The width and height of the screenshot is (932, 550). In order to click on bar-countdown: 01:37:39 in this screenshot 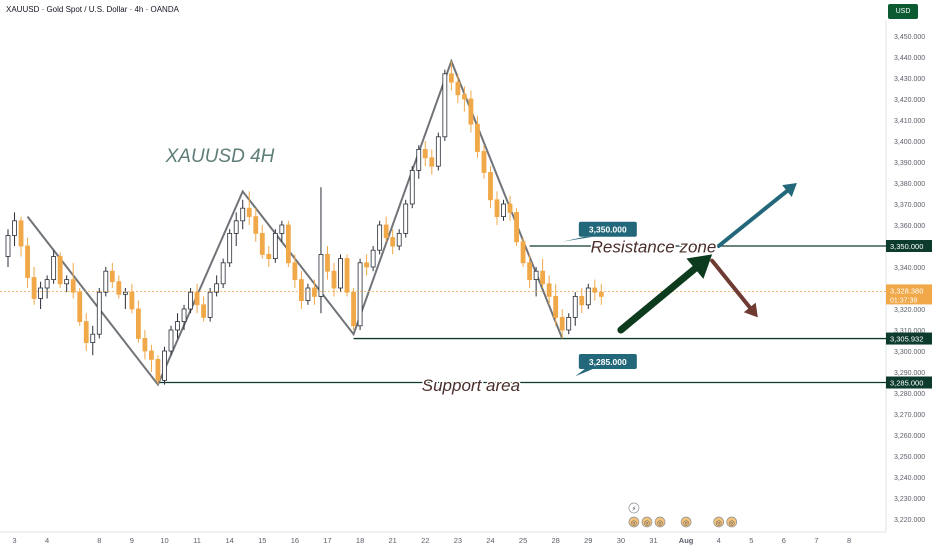, I will do `click(903, 300)`.